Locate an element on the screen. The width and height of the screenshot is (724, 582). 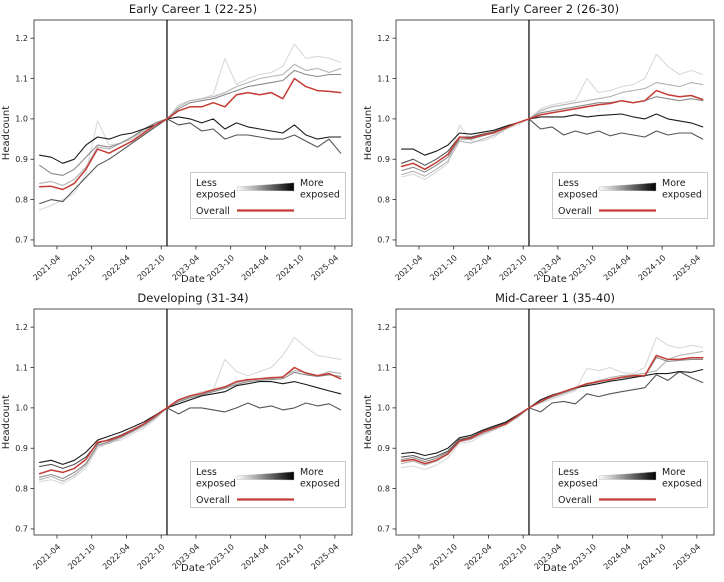
chart-title: Developing (31-34) is located at coordinates (192, 298).